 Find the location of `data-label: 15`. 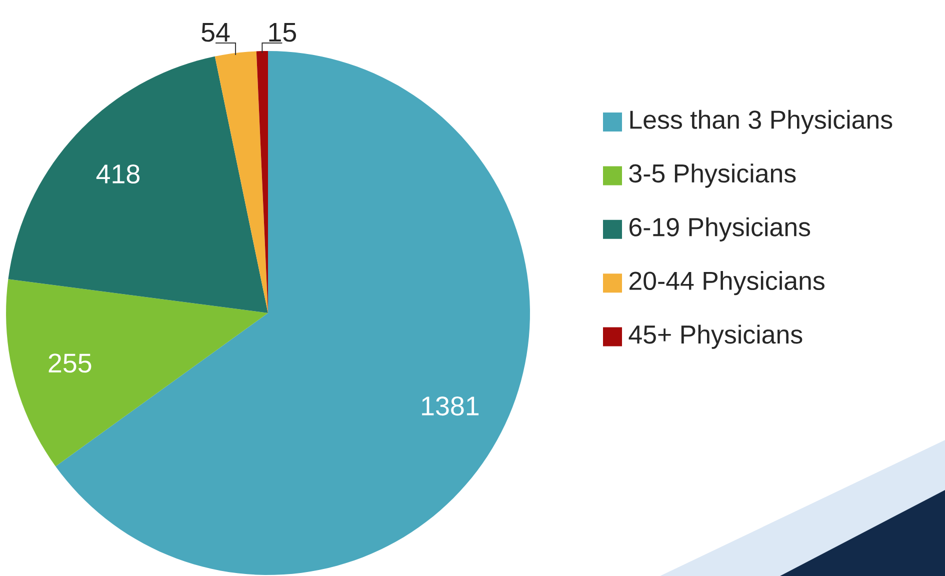

data-label: 15 is located at coordinates (282, 32).